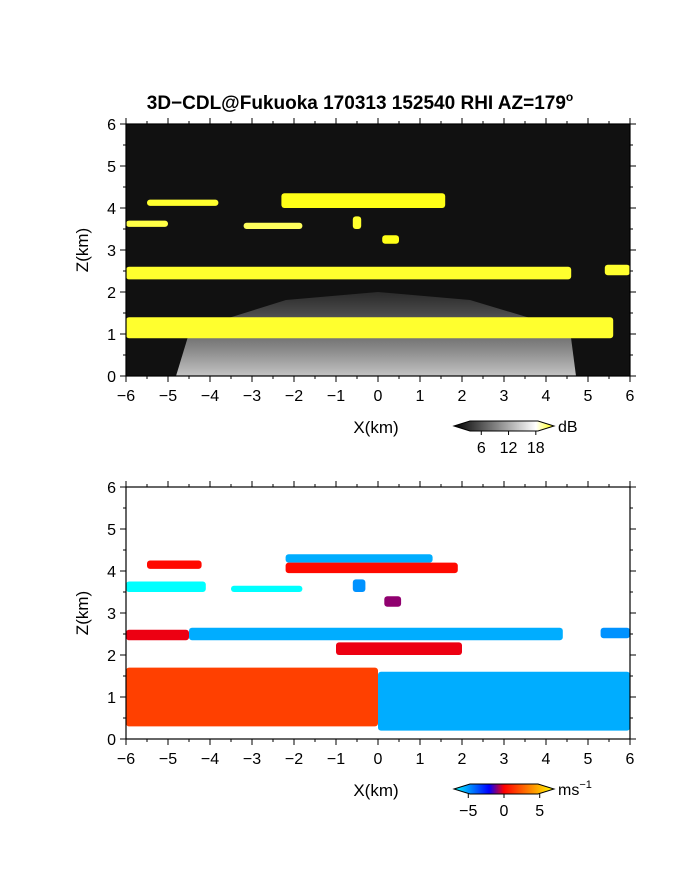  What do you see at coordinates (504, 759) in the screenshot?
I see `velocity-x-tick-label: 3` at bounding box center [504, 759].